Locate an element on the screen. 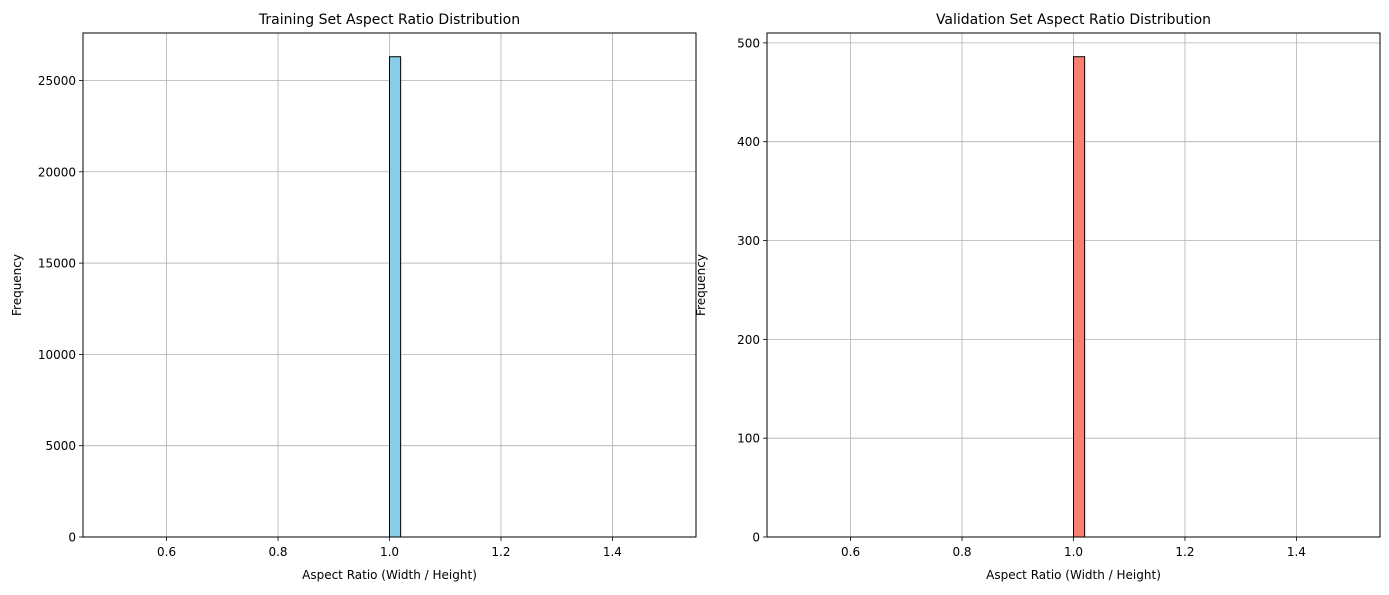 The height and width of the screenshot is (595, 1389). validation-y-axis-label: Frequency is located at coordinates (701, 285).